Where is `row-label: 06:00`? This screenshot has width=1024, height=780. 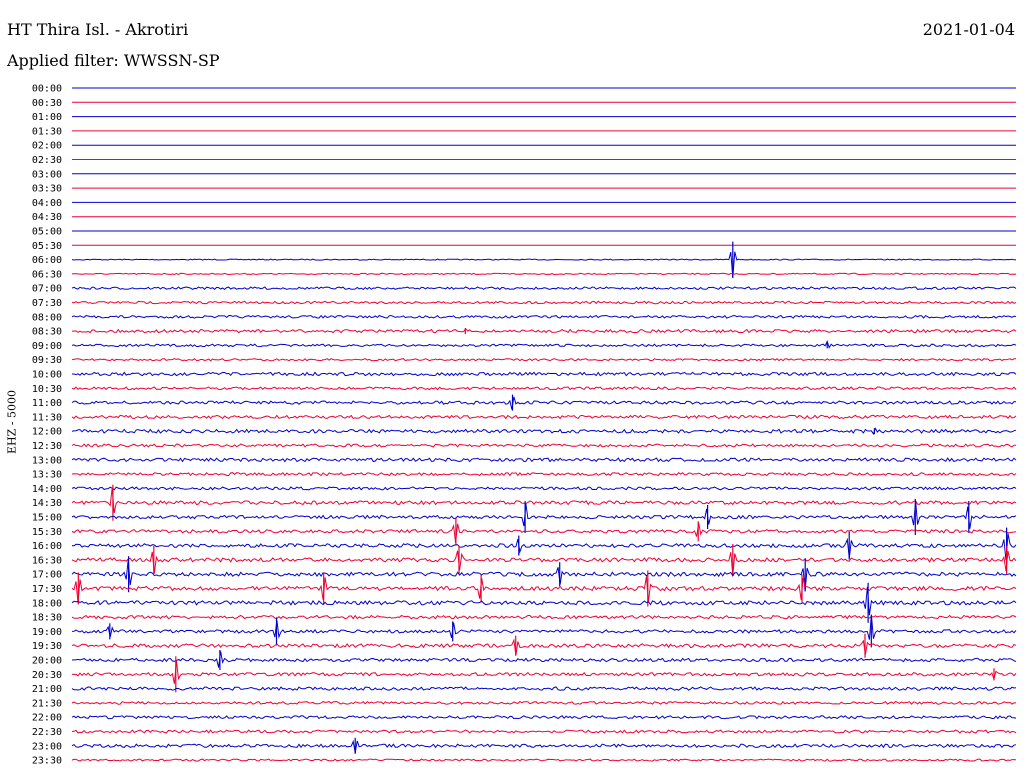
row-label: 06:00 is located at coordinates (47, 260).